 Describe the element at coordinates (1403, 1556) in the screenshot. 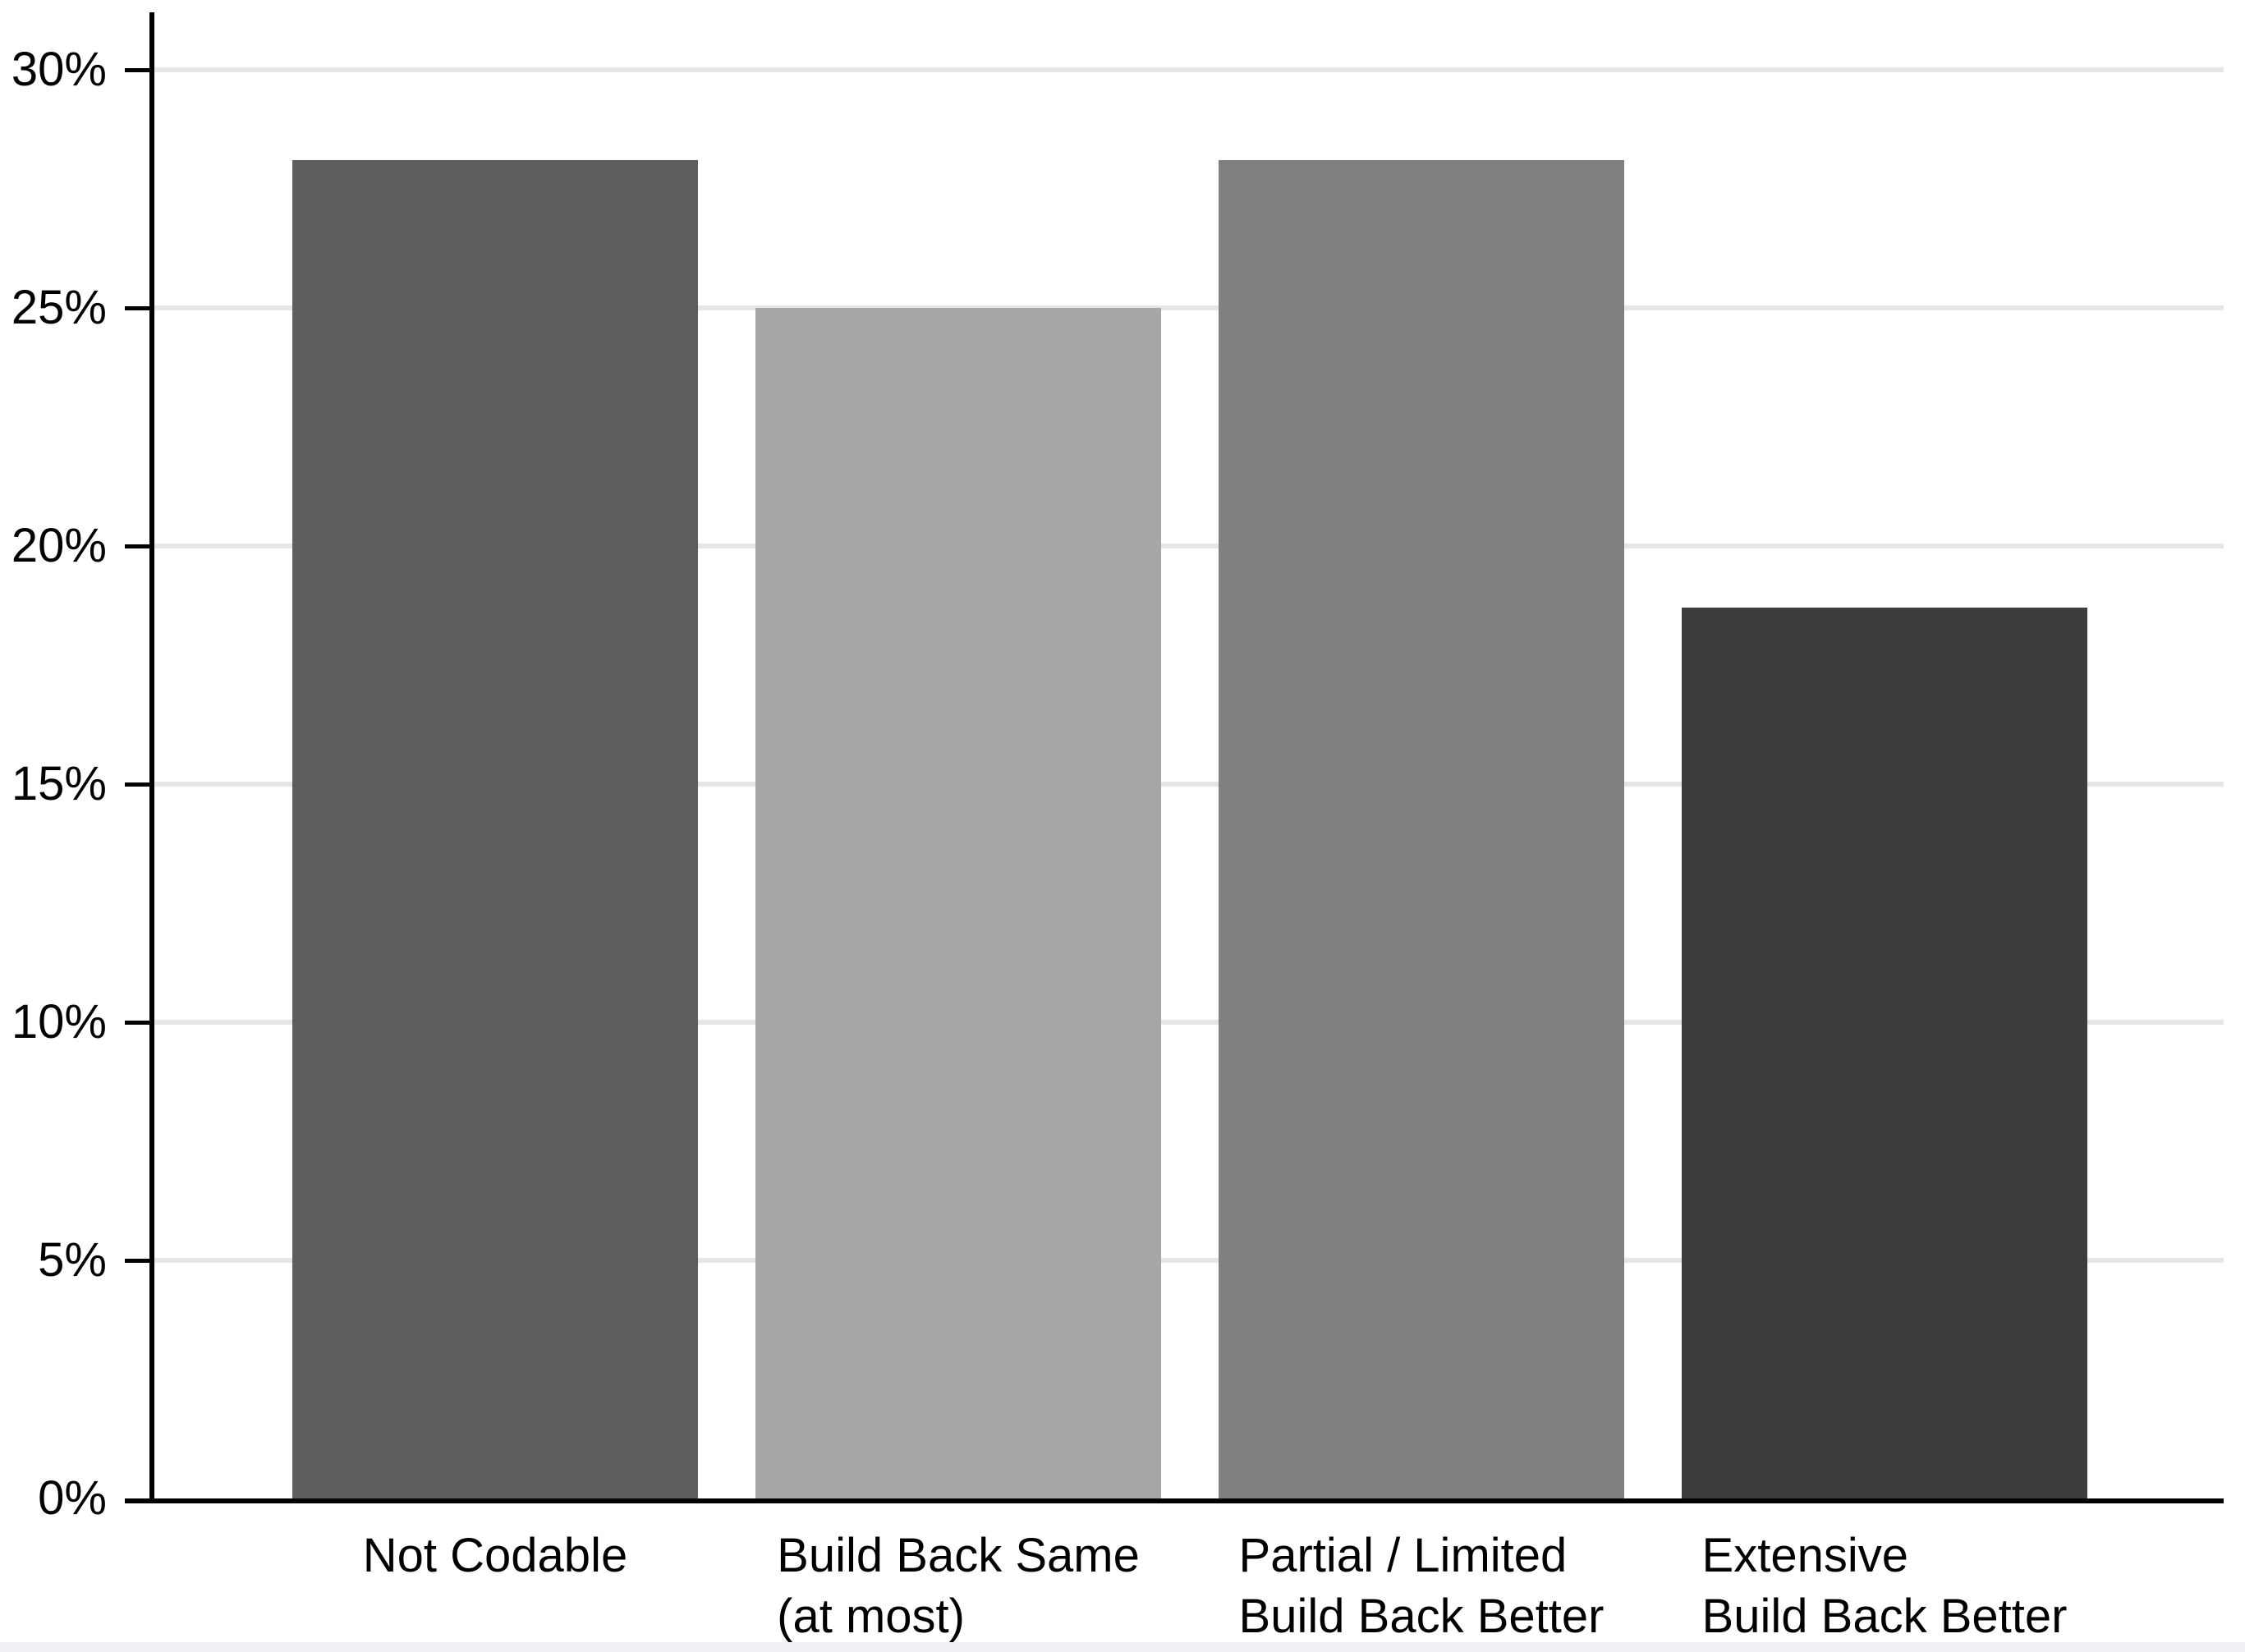

I see `x-axis-label-line: Partial / Limited` at that location.